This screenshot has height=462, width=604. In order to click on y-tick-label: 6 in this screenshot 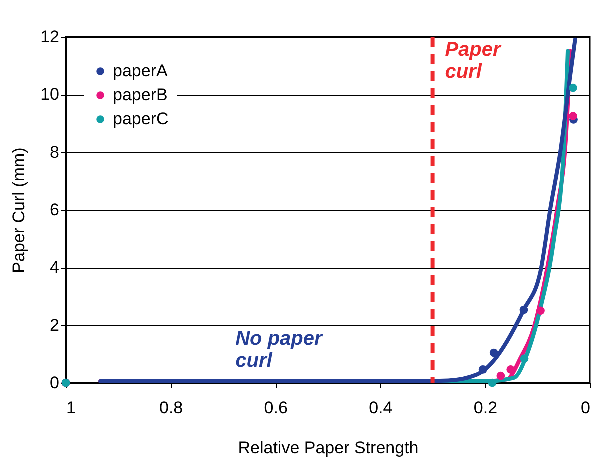, I will do `click(55, 210)`.